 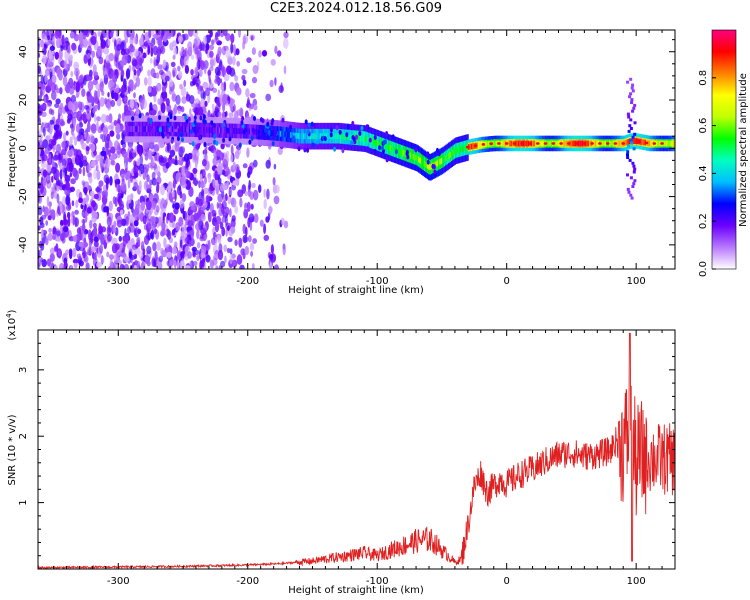 I want to click on colorbar-tick-label: 0.4, so click(x=703, y=173).